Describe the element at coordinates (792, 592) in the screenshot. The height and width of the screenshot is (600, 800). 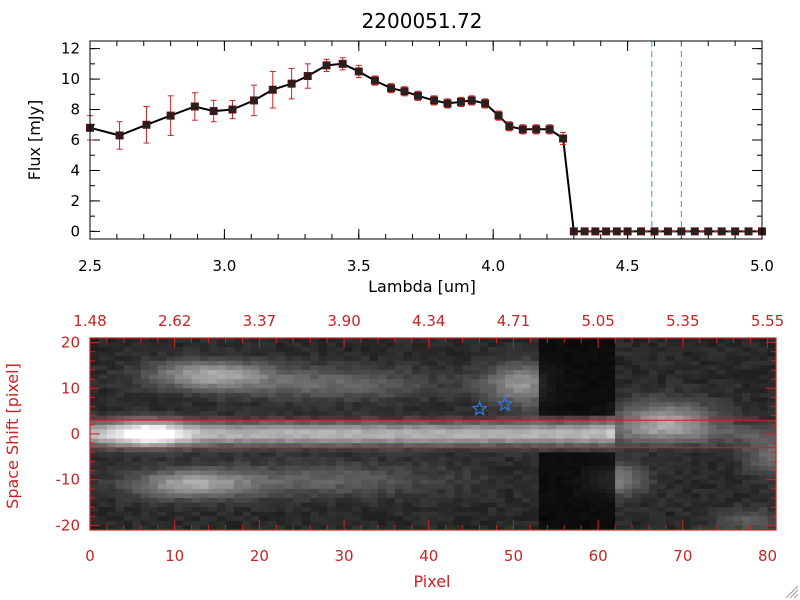
I see `resize-grip-icon` at that location.